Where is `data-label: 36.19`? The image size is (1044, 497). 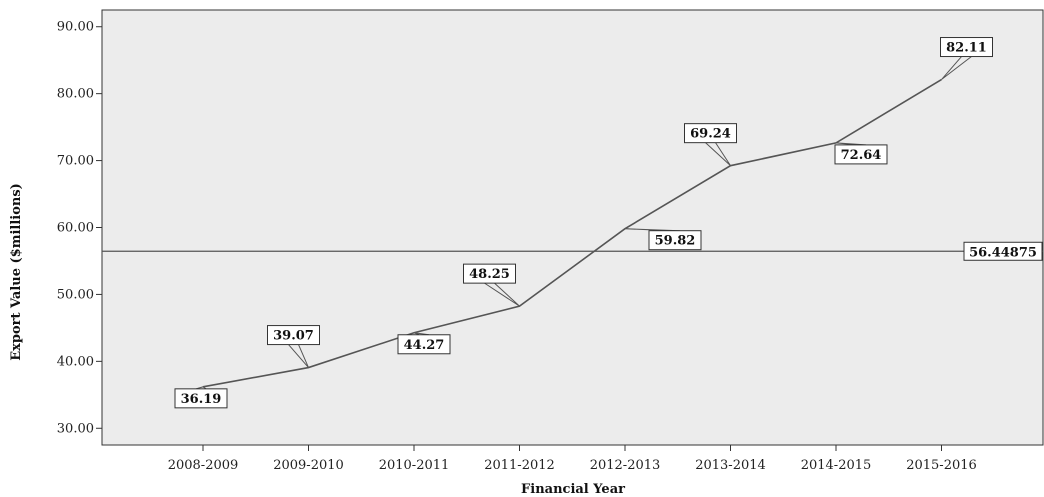
data-label: 36.19 is located at coordinates (201, 399).